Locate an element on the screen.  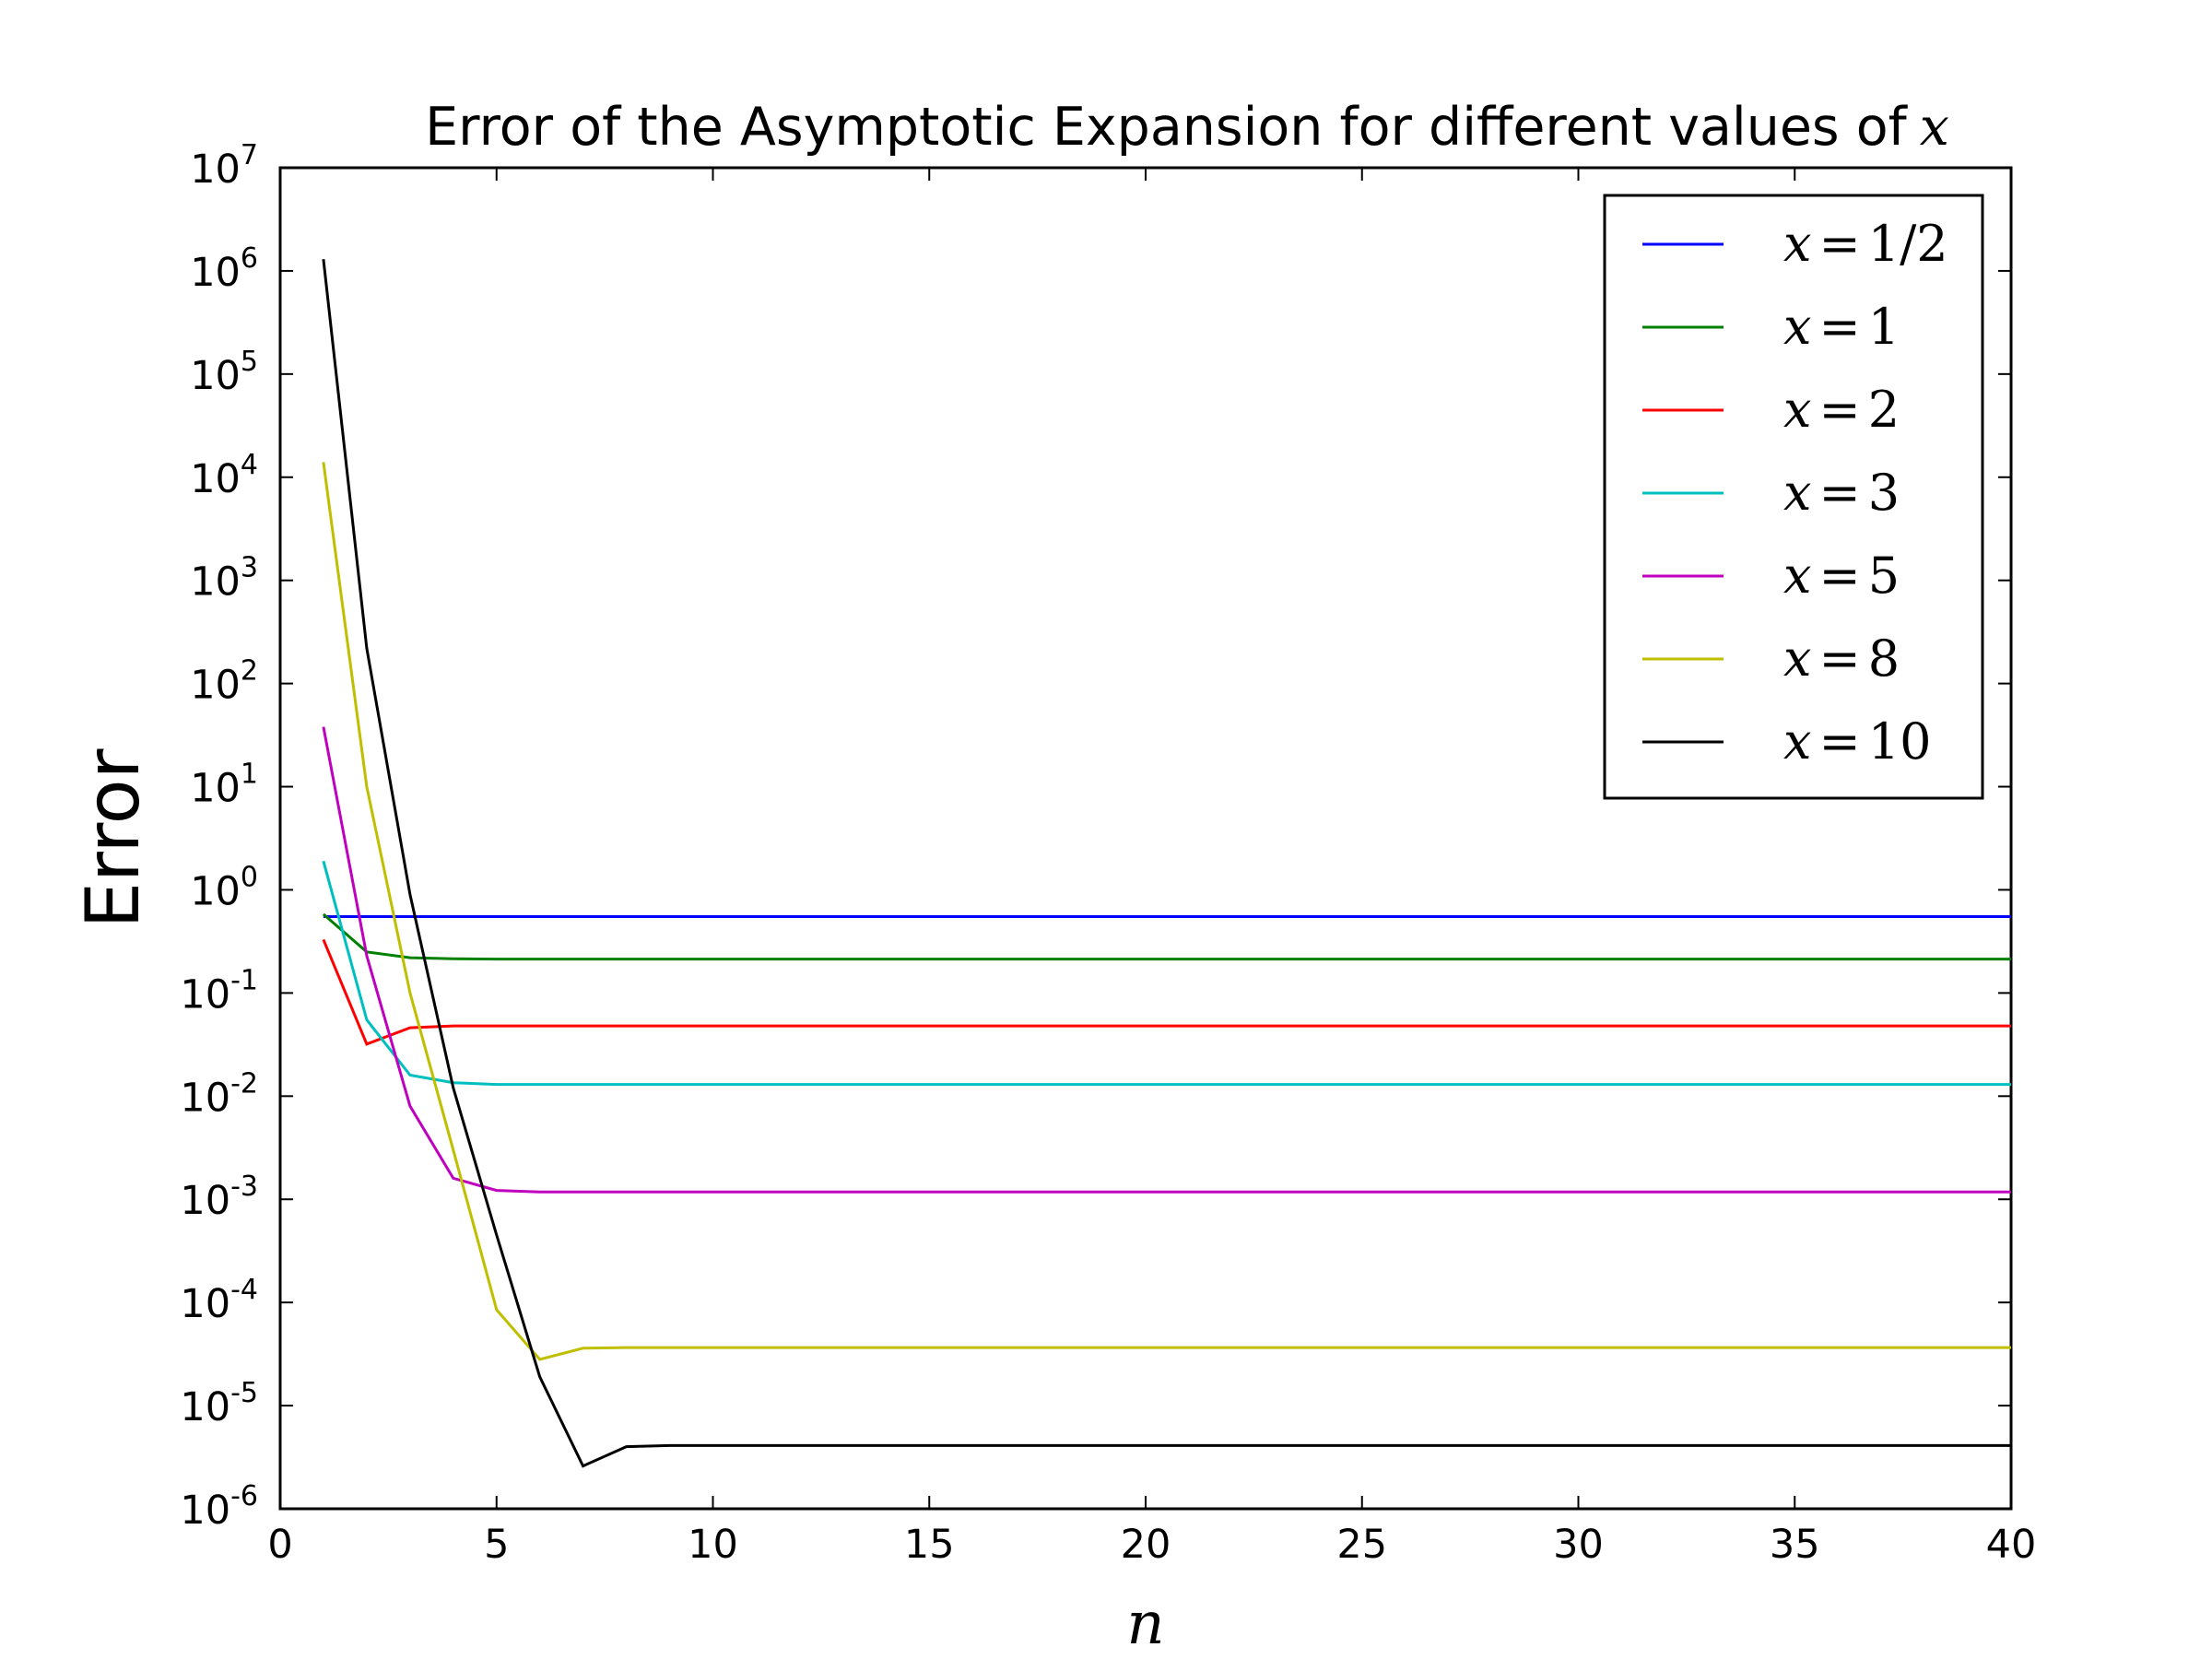
y-tick-label: 10⁻⁵ is located at coordinates (219, 1403).